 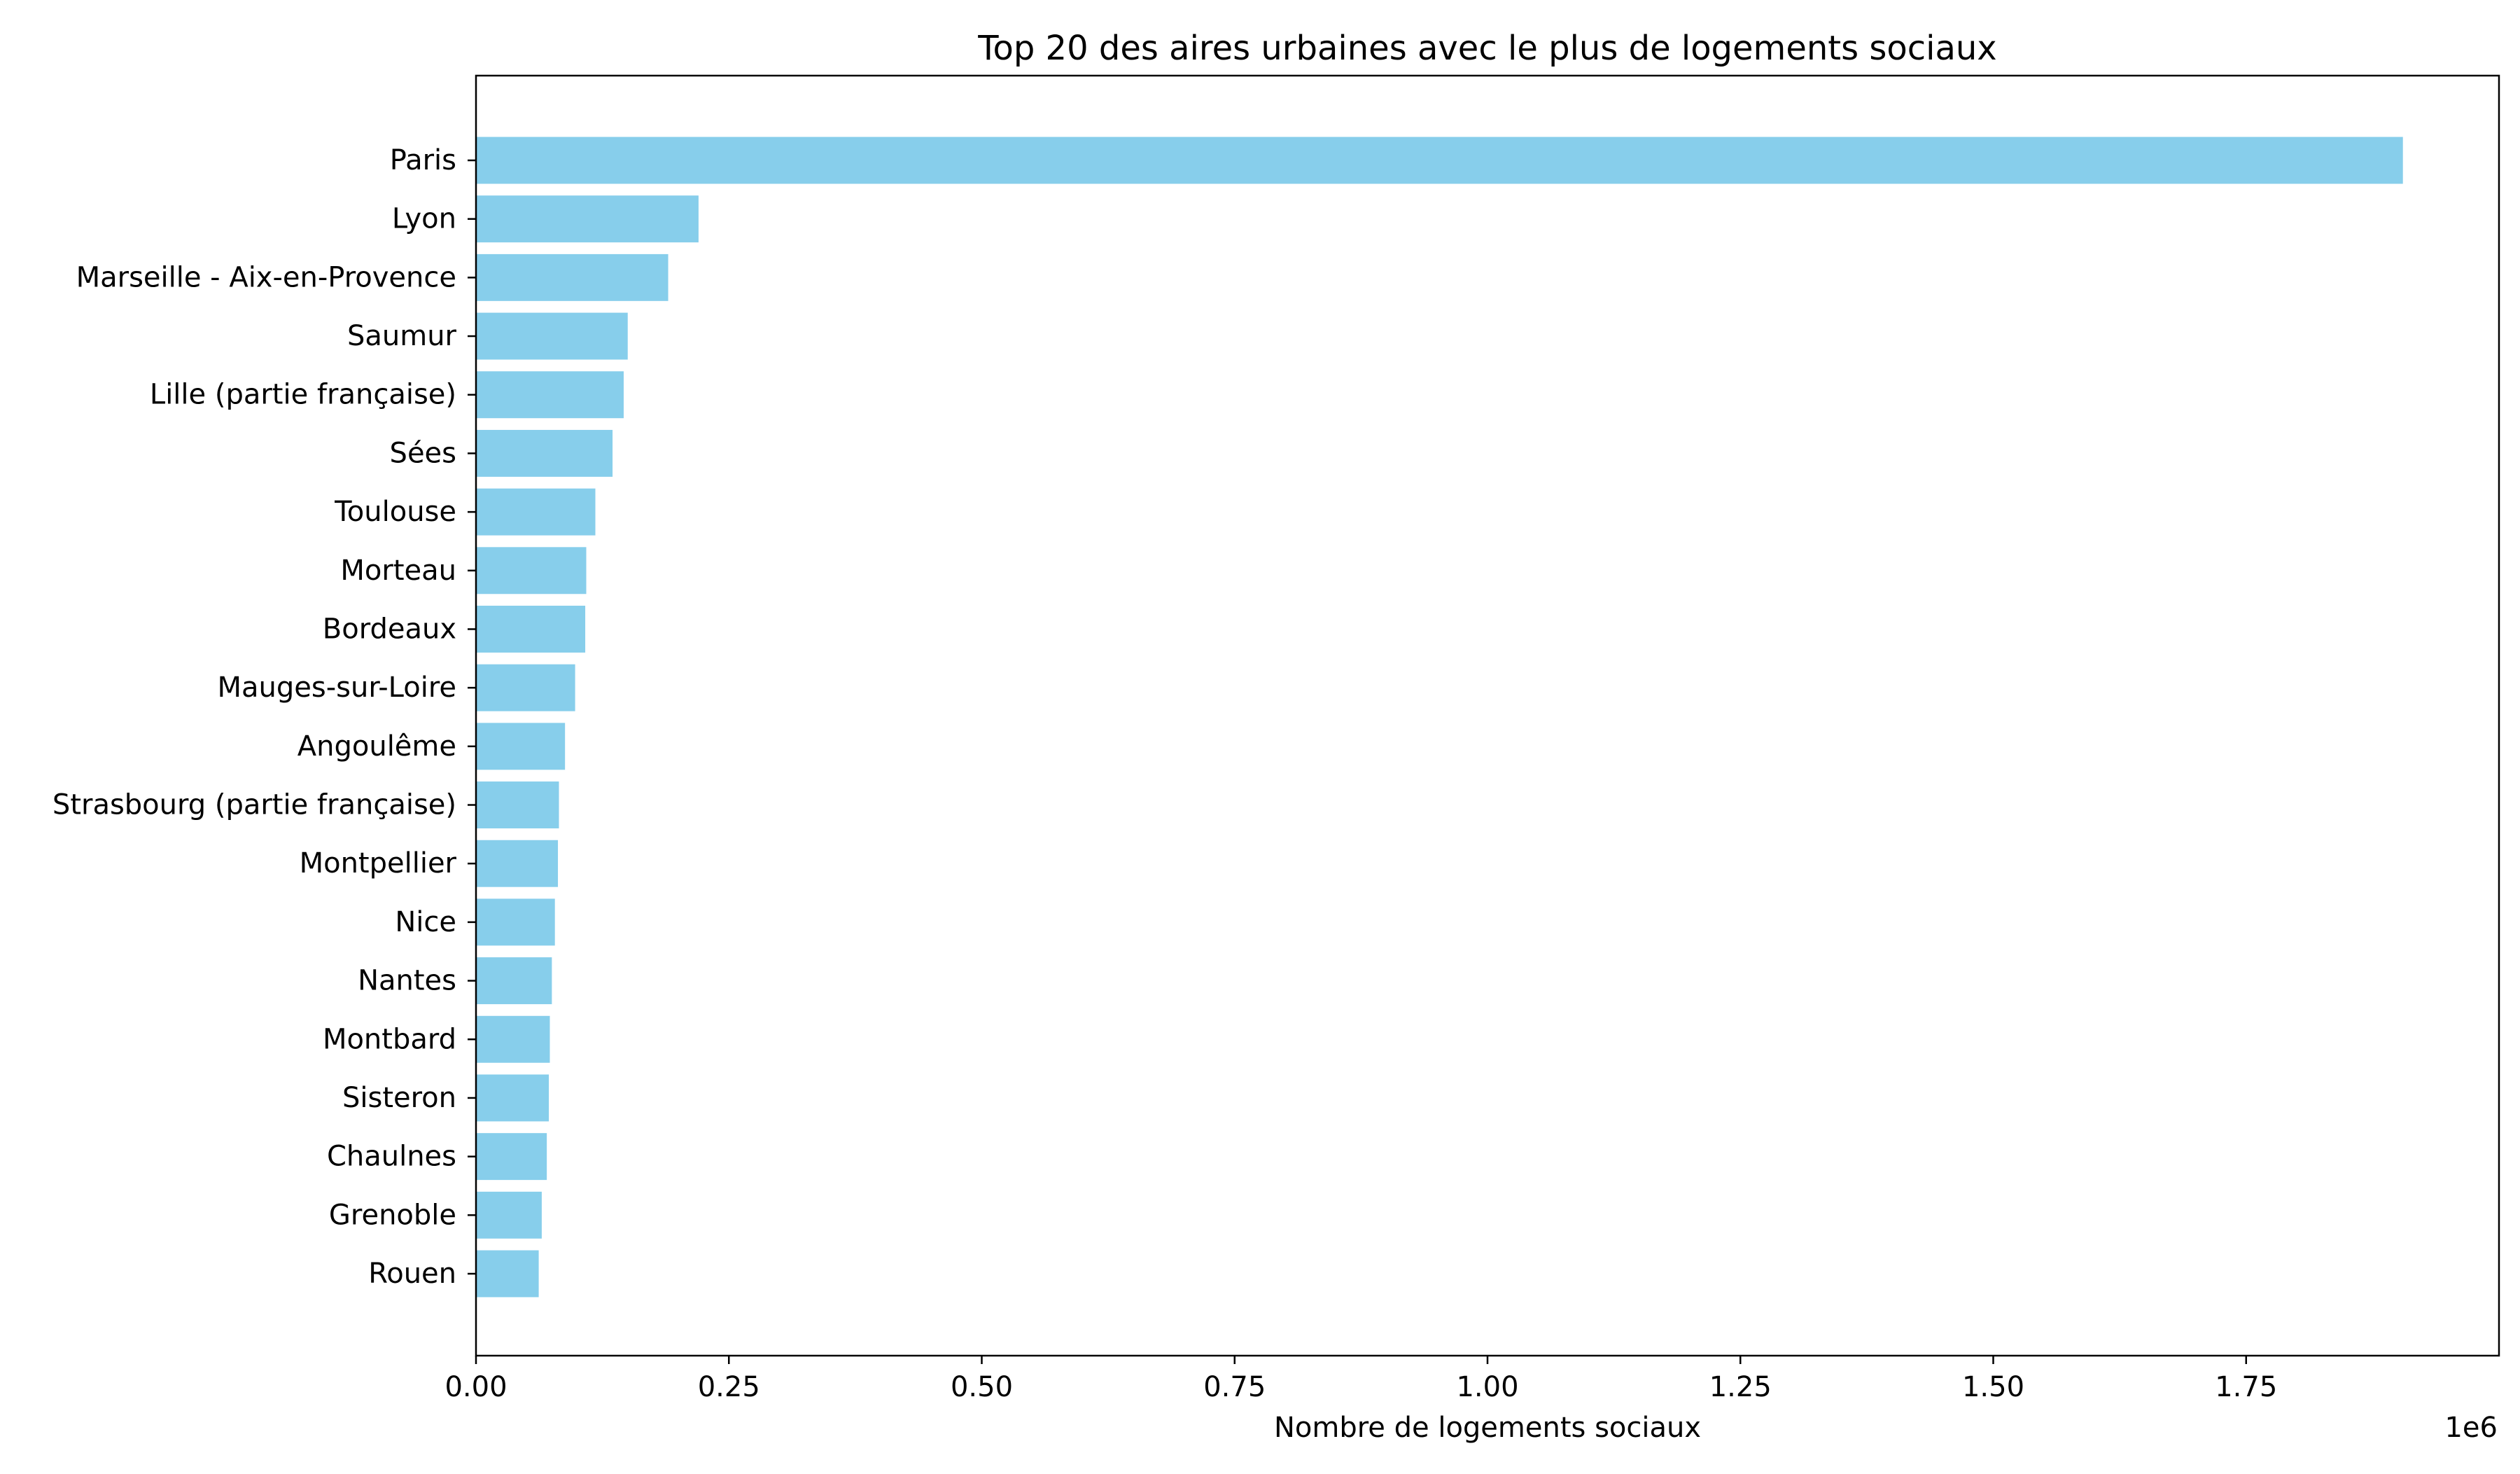 What do you see at coordinates (254, 805) in the screenshot?
I see `y-tick-label: Strasbourg (partie française)` at bounding box center [254, 805].